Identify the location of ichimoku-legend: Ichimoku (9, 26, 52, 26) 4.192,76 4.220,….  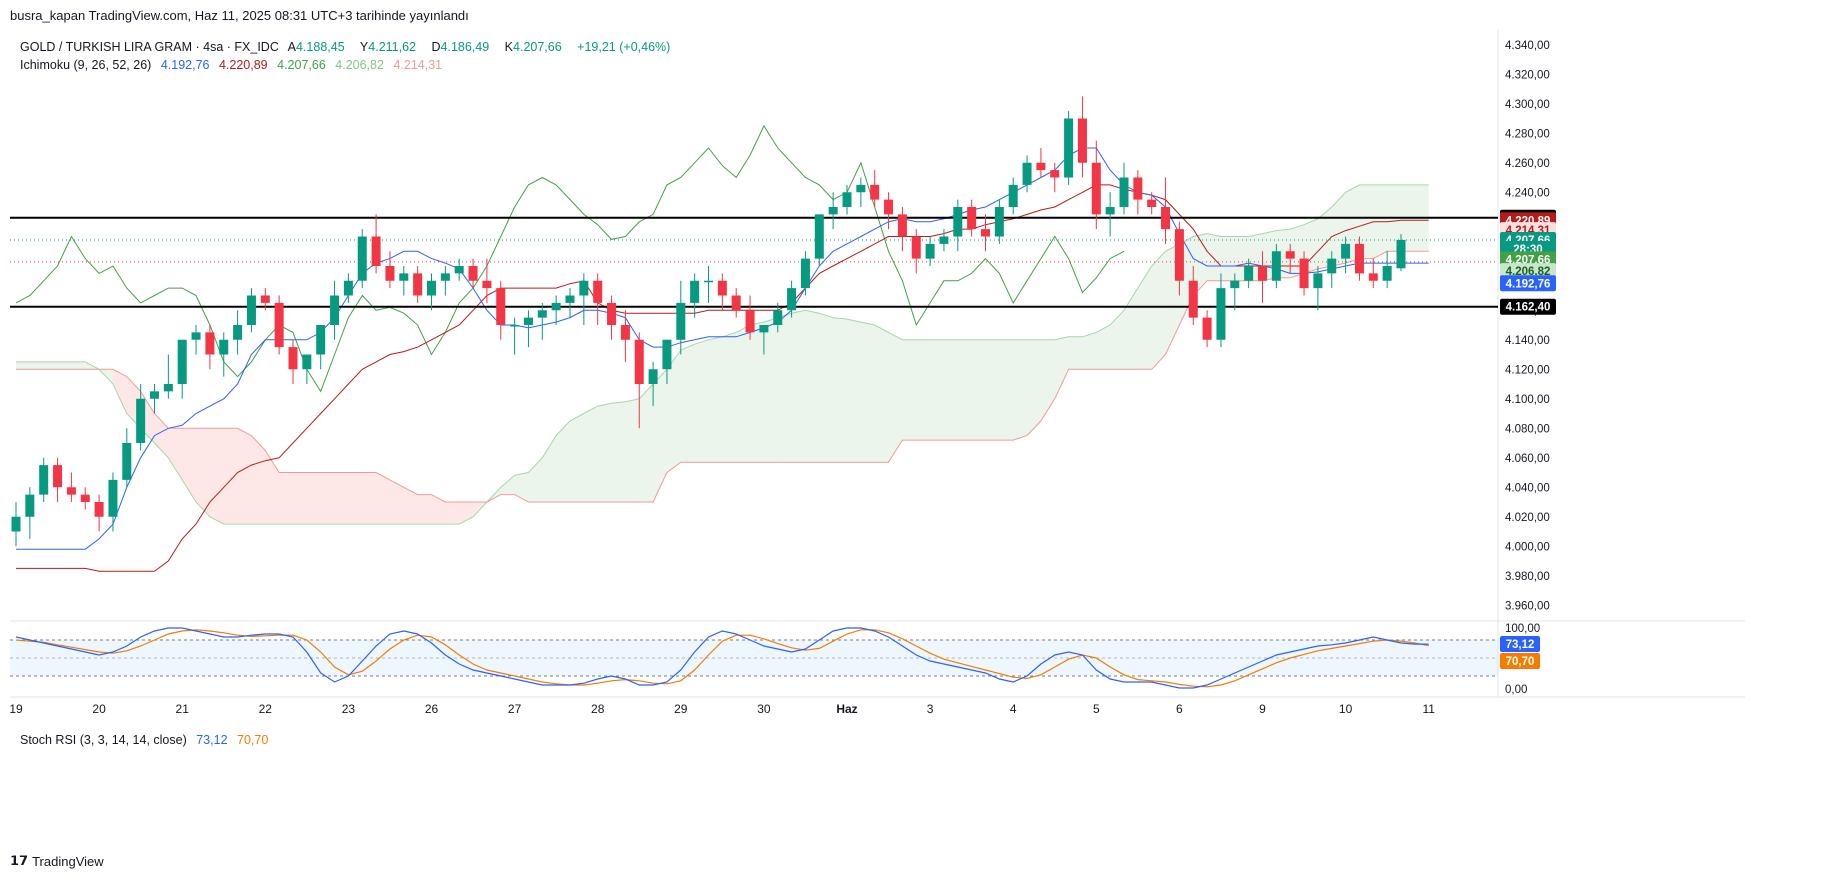
(234, 65).